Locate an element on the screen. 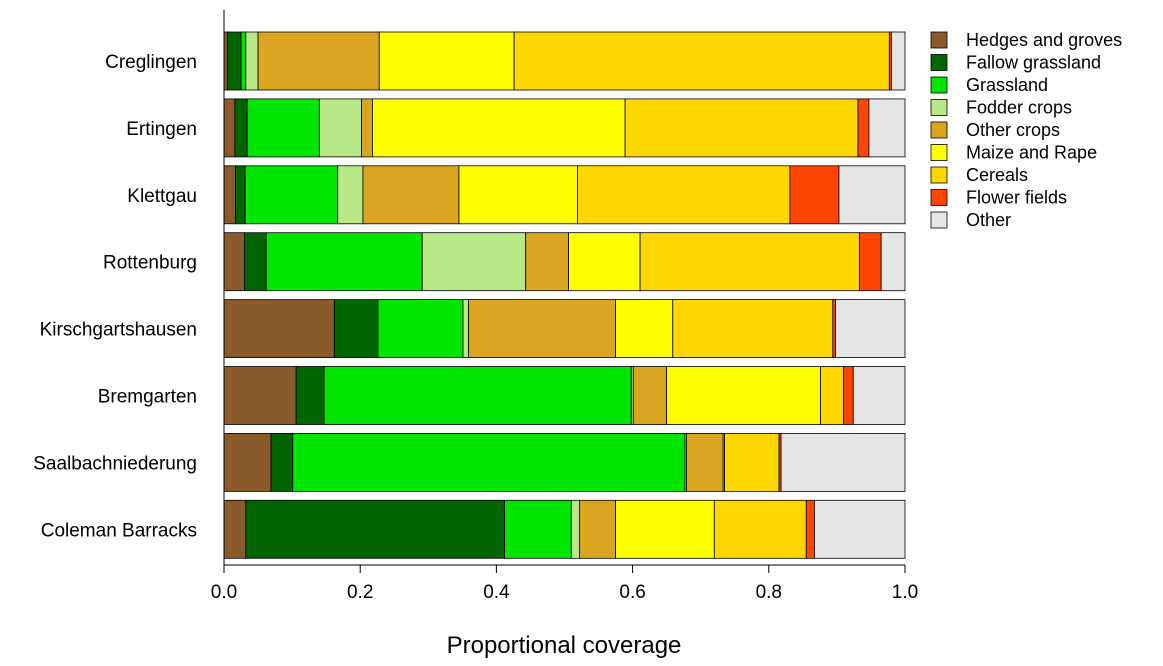  category-label: Coleman Barracks is located at coordinates (119, 530).